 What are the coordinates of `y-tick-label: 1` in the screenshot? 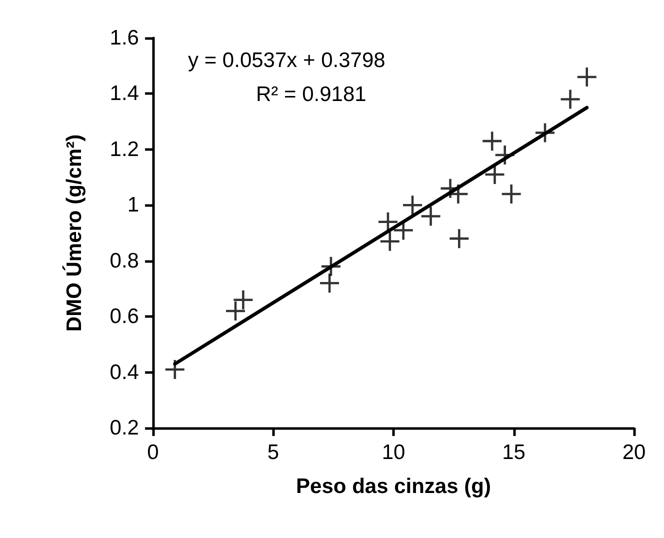 It's located at (133, 205).